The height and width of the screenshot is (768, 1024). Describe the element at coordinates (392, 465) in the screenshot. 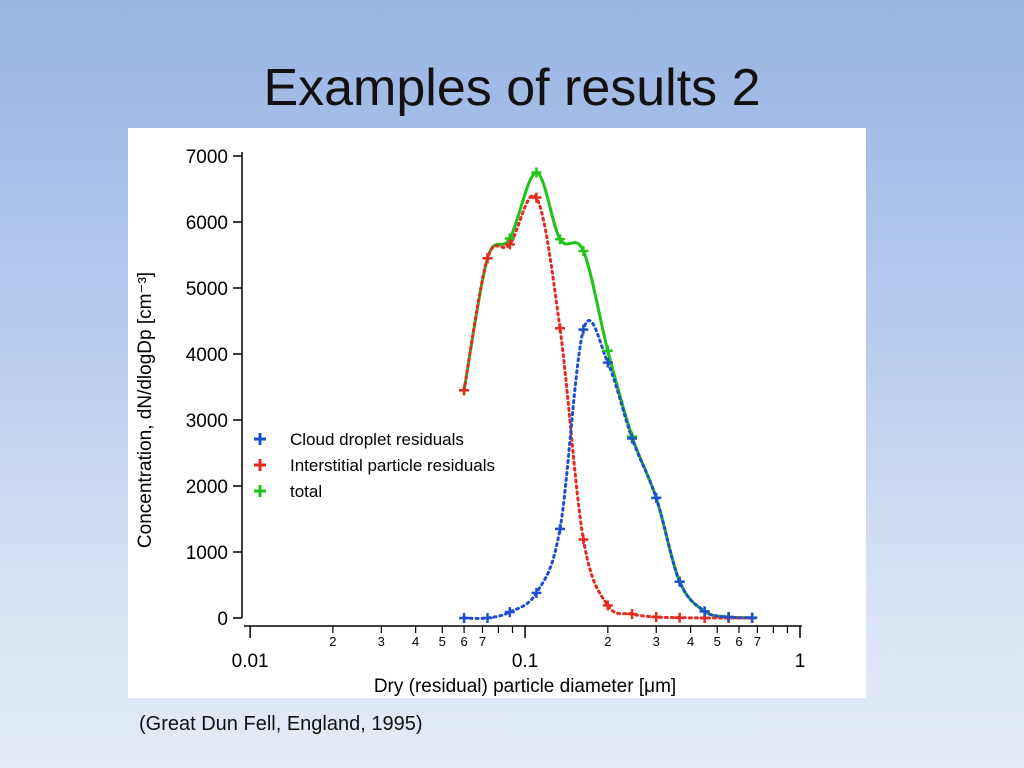

I see `legend-label: Interstitial particle residuals` at that location.